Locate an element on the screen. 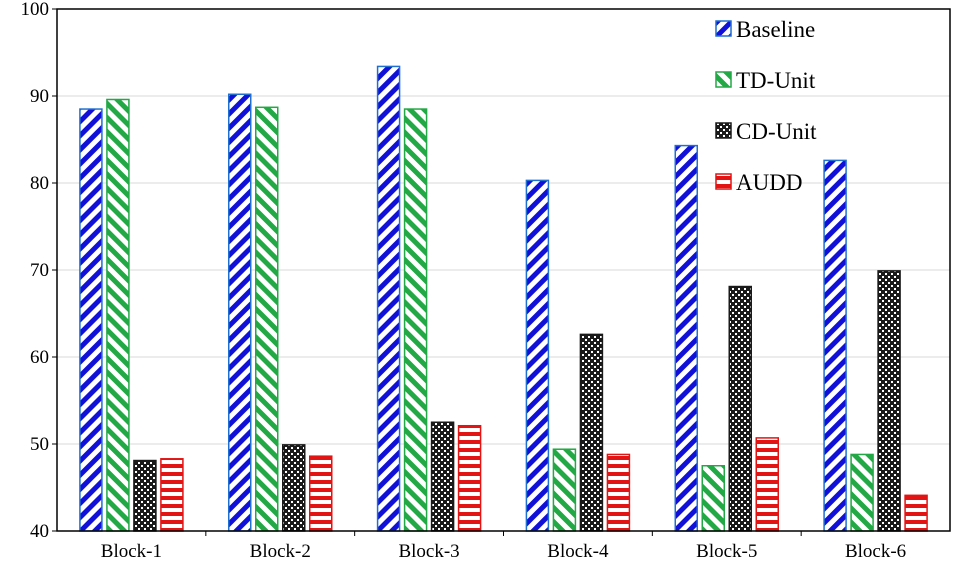 This screenshot has height=562, width=953. y-tick-label: 90 is located at coordinates (39, 96).